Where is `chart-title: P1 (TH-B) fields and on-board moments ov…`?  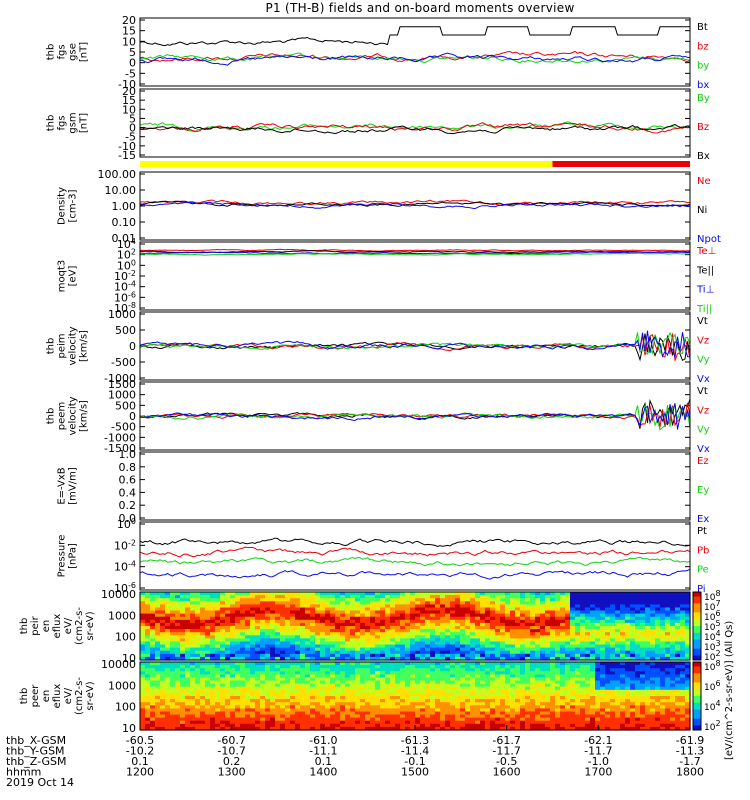 chart-title: P1 (TH-B) fields and on-board moments ov… is located at coordinates (420, 8).